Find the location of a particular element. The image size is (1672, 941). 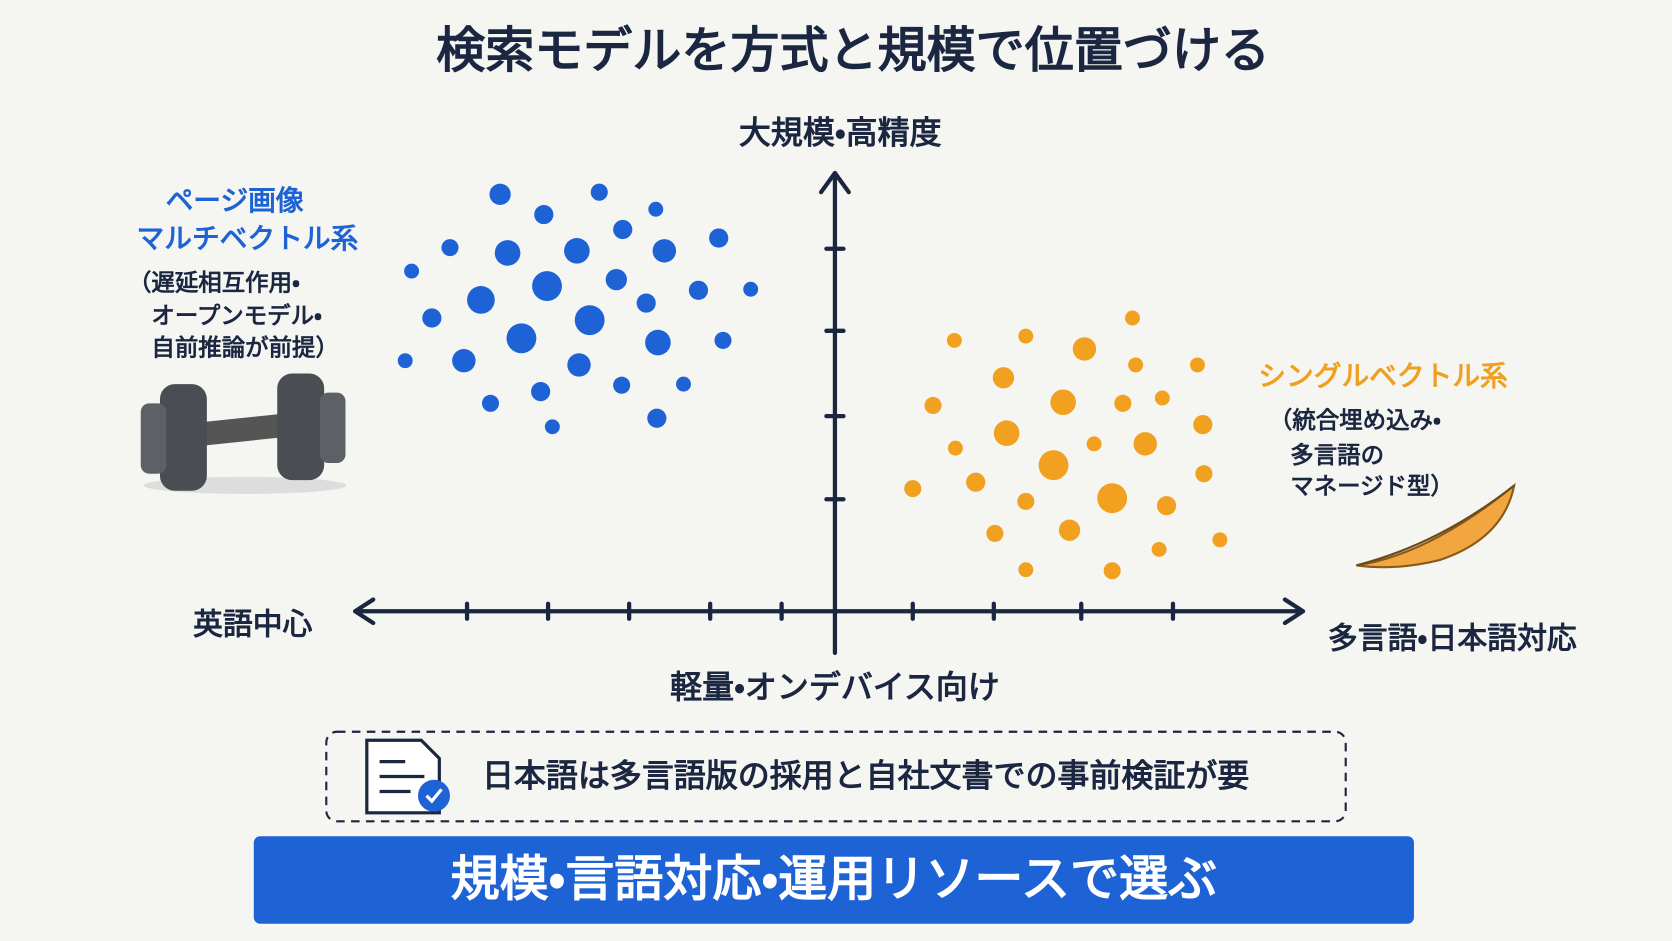

cluster-note: 多言語の is located at coordinates (1337, 455).